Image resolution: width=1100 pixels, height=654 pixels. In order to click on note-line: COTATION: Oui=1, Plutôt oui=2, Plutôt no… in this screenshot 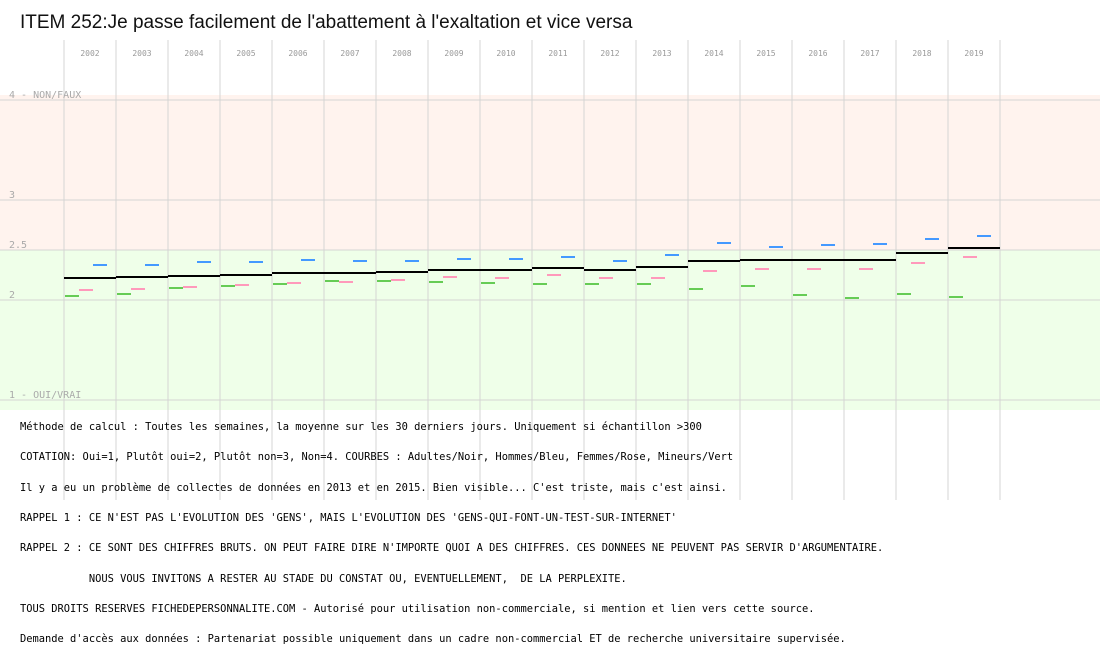, I will do `click(377, 457)`.